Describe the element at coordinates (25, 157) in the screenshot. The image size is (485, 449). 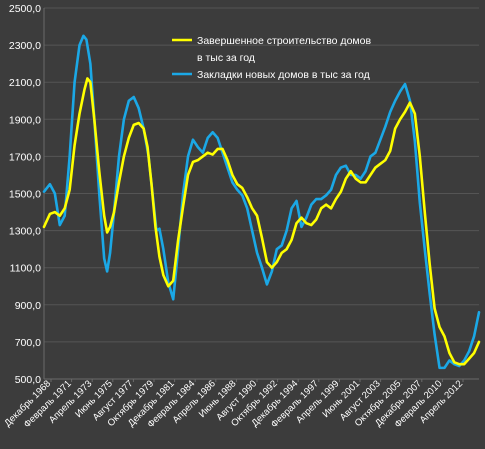
I see `y-tick-label: 1700,0` at that location.